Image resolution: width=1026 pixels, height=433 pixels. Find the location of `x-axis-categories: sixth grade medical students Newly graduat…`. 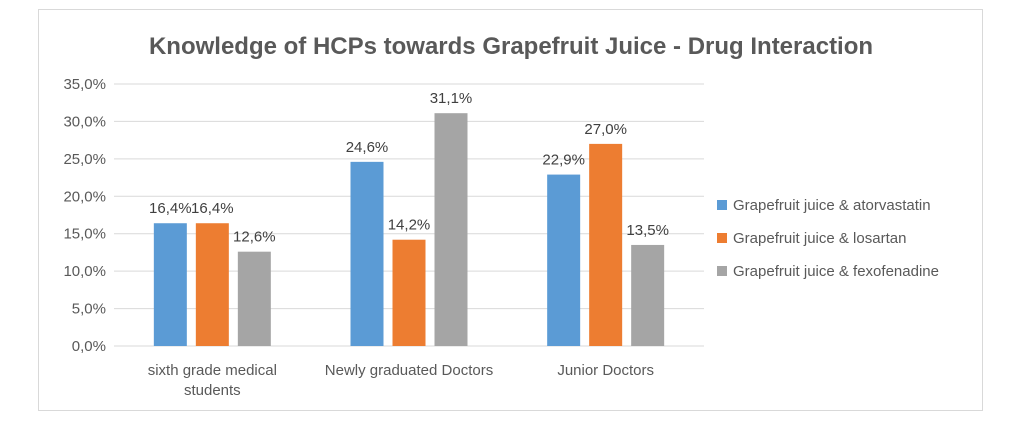

x-axis-categories: sixth grade medical students Newly graduat… is located at coordinates (401, 380).